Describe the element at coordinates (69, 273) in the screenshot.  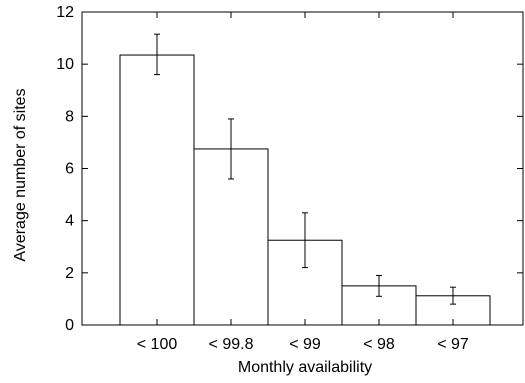
I see `y-tick-label: 2` at that location.